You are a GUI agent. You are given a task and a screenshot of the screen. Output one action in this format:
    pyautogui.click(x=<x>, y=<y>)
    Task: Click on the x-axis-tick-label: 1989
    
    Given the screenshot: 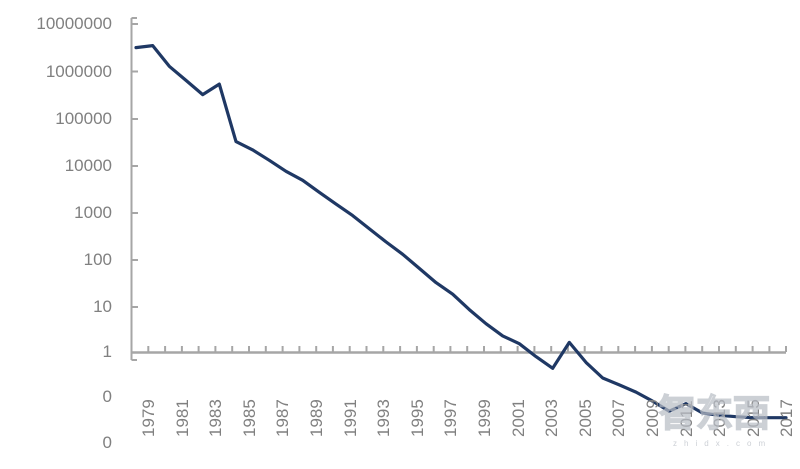 What is the action you would take?
    pyautogui.click(x=316, y=418)
    